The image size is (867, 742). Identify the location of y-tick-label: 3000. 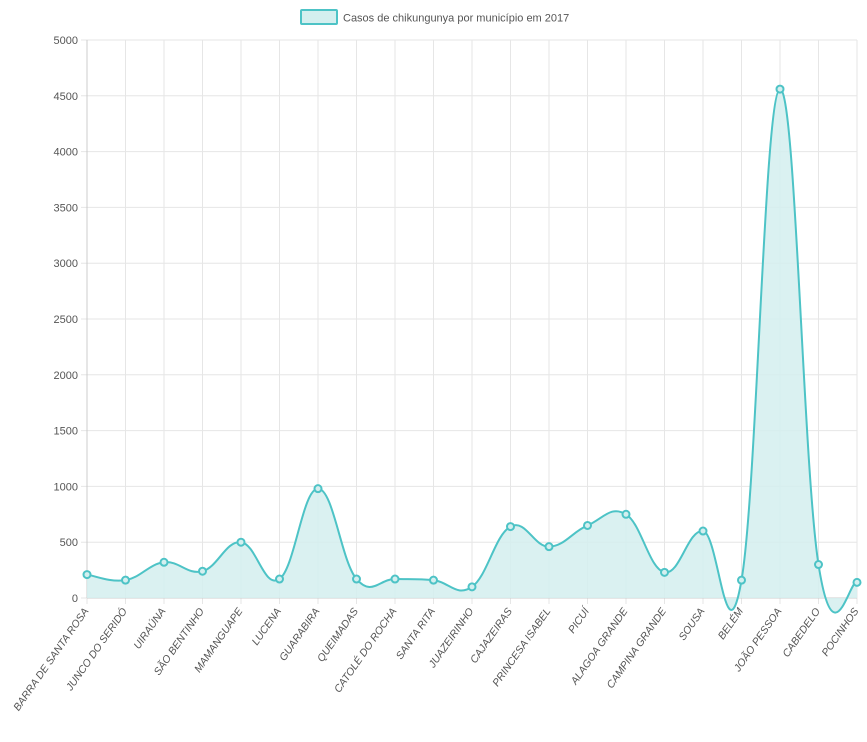
(66, 264).